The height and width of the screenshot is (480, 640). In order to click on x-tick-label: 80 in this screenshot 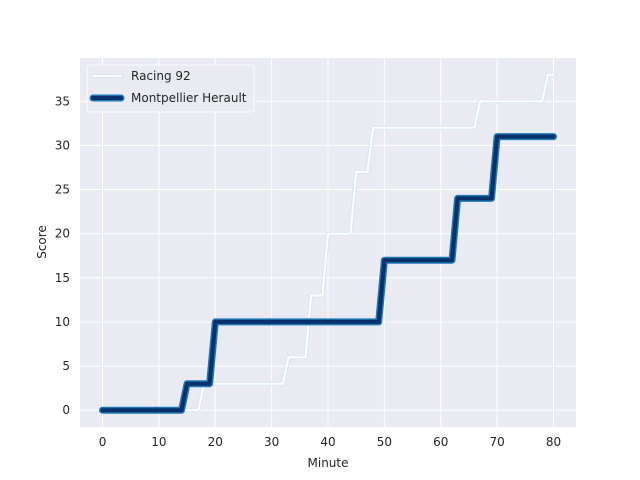, I will do `click(553, 442)`.